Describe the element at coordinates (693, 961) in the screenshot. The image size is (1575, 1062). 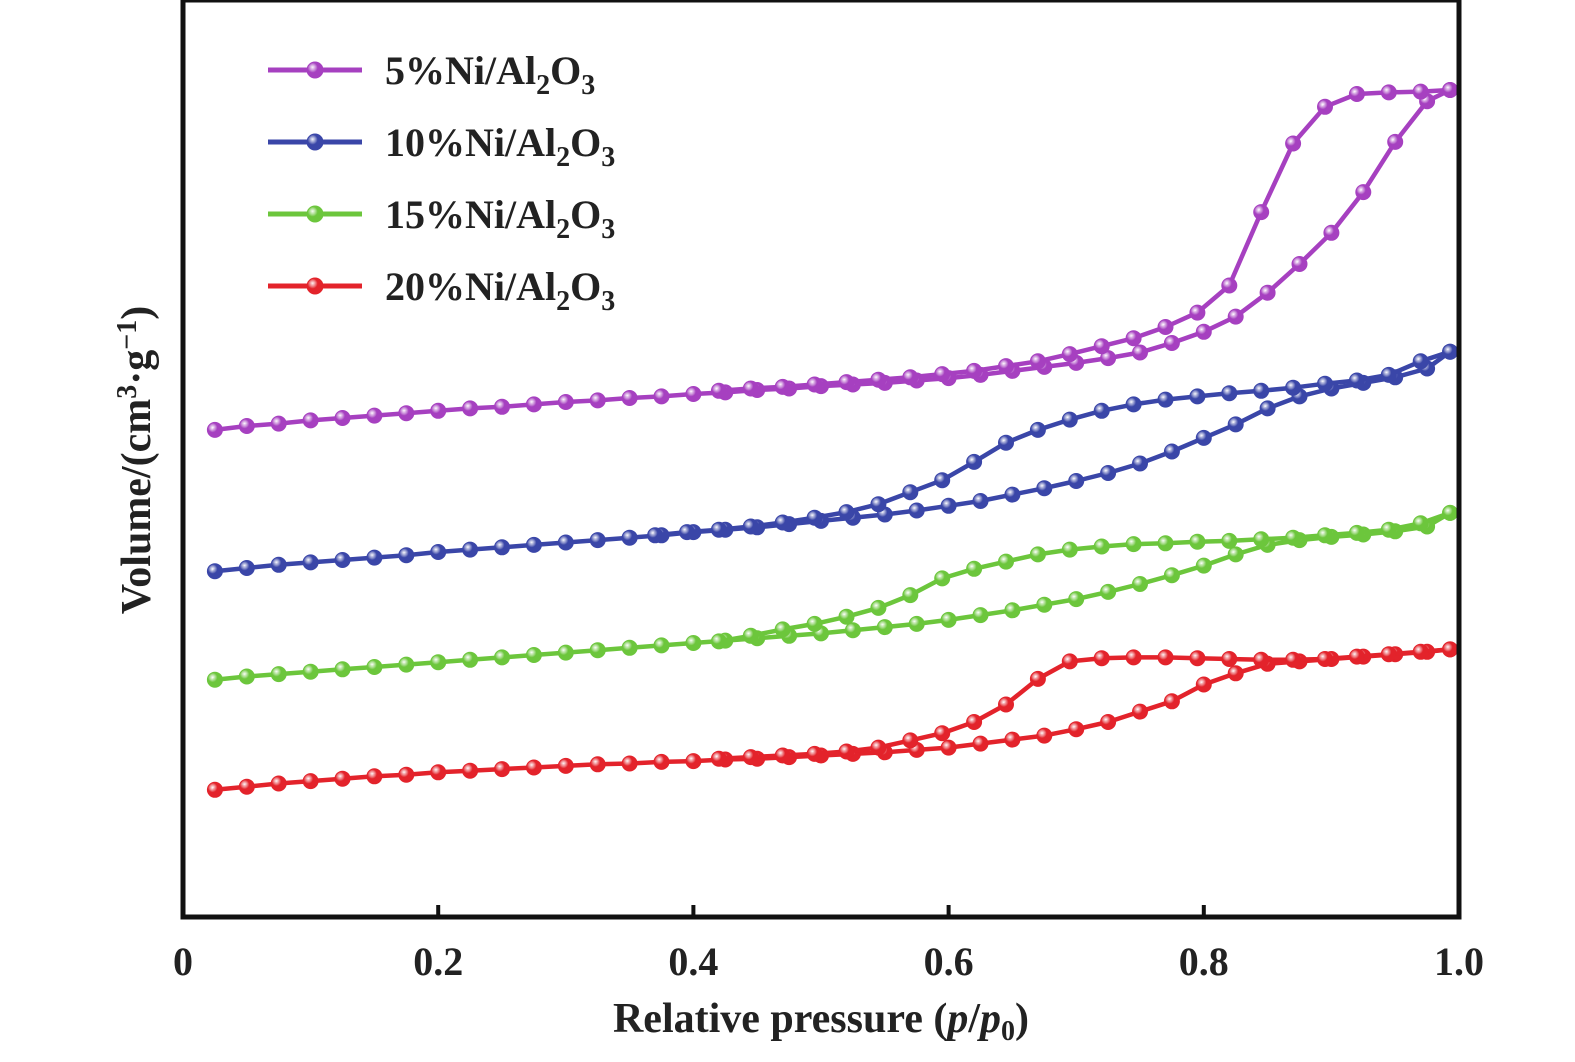
I see `x-tick-label: 0.4` at that location.